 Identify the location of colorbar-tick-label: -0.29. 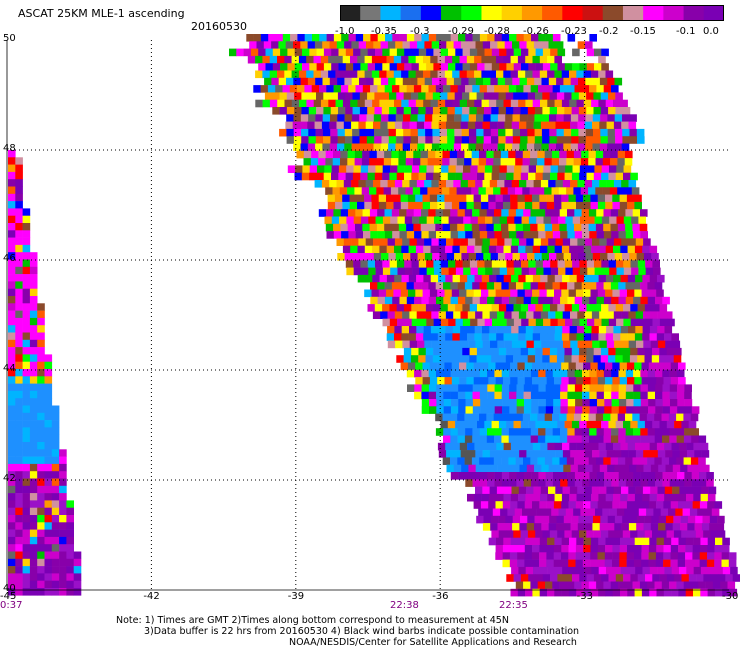
(461, 31).